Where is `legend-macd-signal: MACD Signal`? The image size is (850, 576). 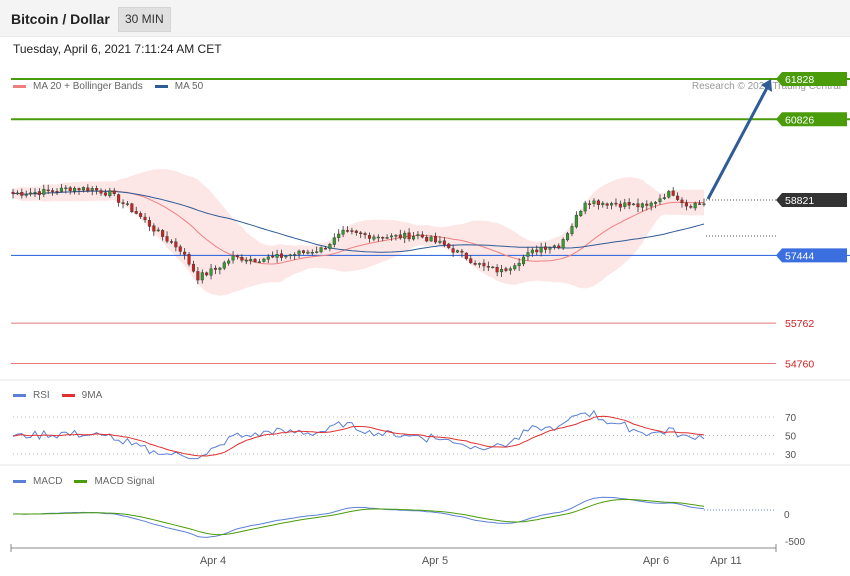
legend-macd-signal: MACD Signal is located at coordinates (114, 481).